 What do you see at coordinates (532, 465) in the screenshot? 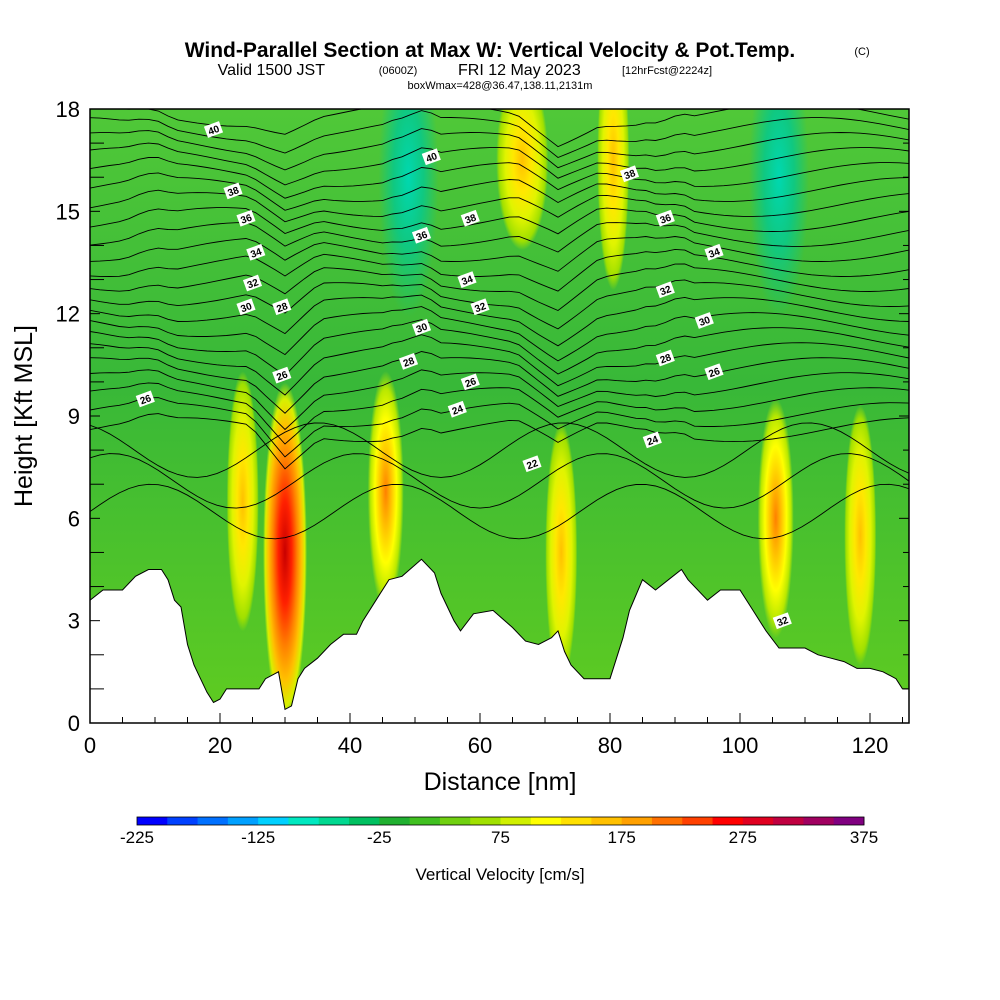
I see `contour-label-text: 22` at bounding box center [532, 465].